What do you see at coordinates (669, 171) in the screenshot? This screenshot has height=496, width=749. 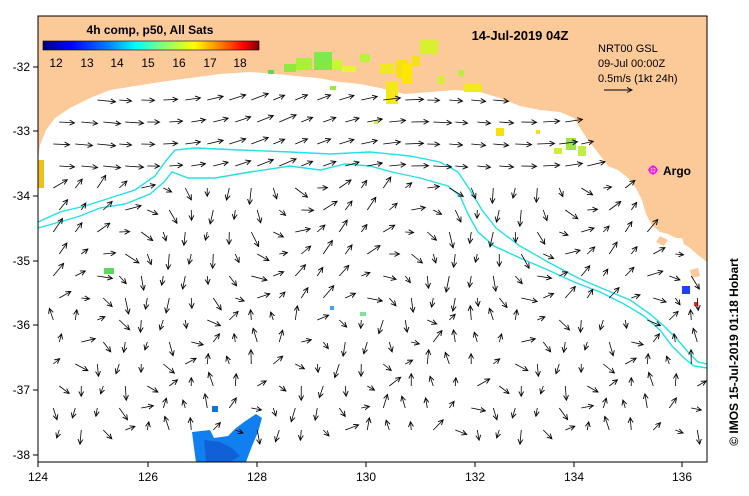 I see `argo-float-marker: Argo` at bounding box center [669, 171].